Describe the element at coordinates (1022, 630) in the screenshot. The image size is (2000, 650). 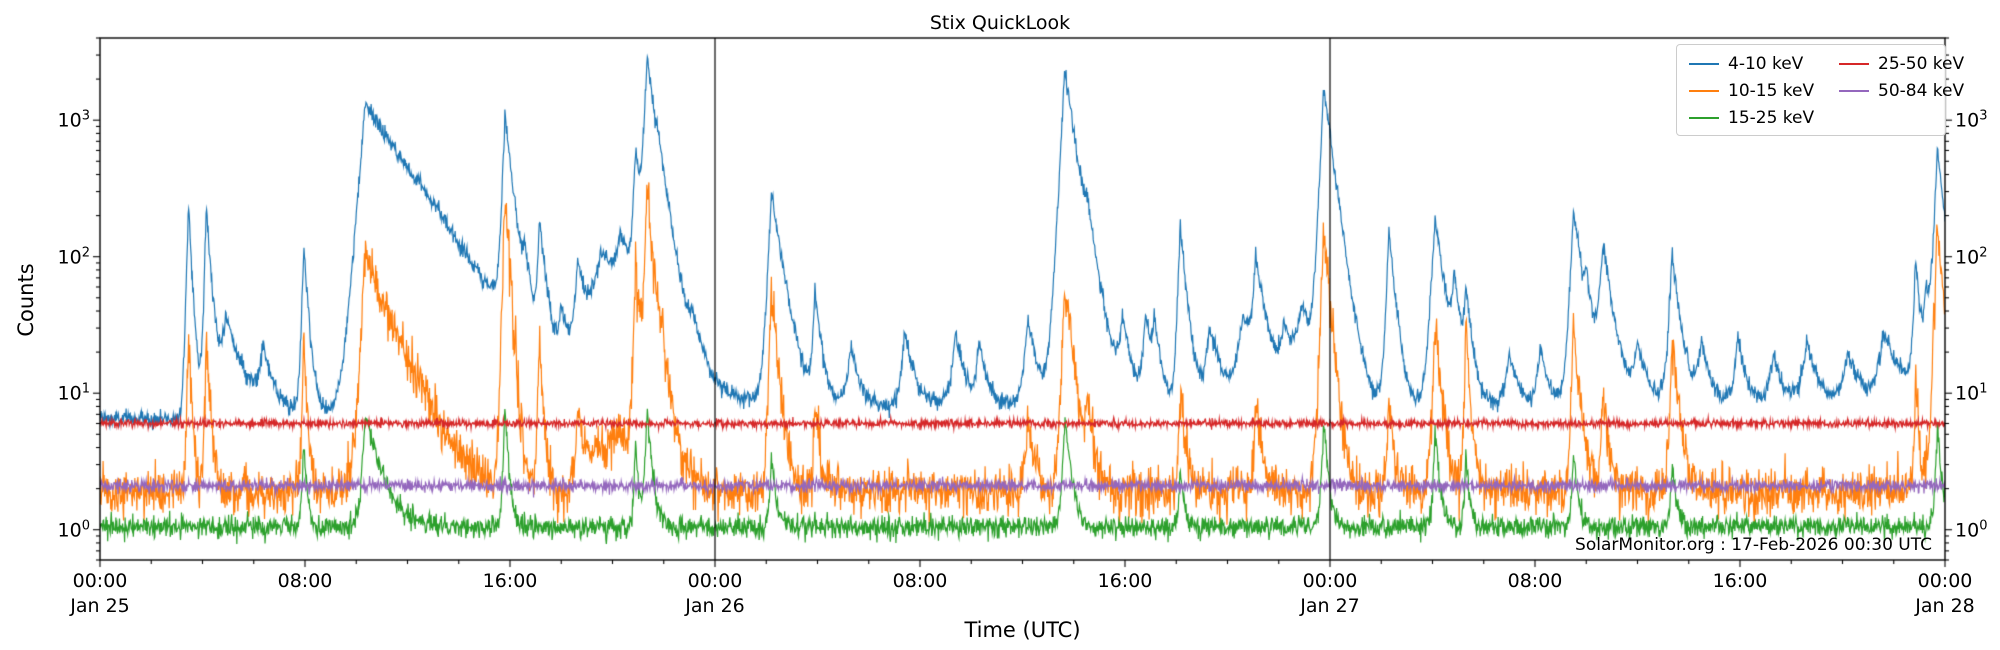
I see `x-axis-label: Time (UTC)` at that location.